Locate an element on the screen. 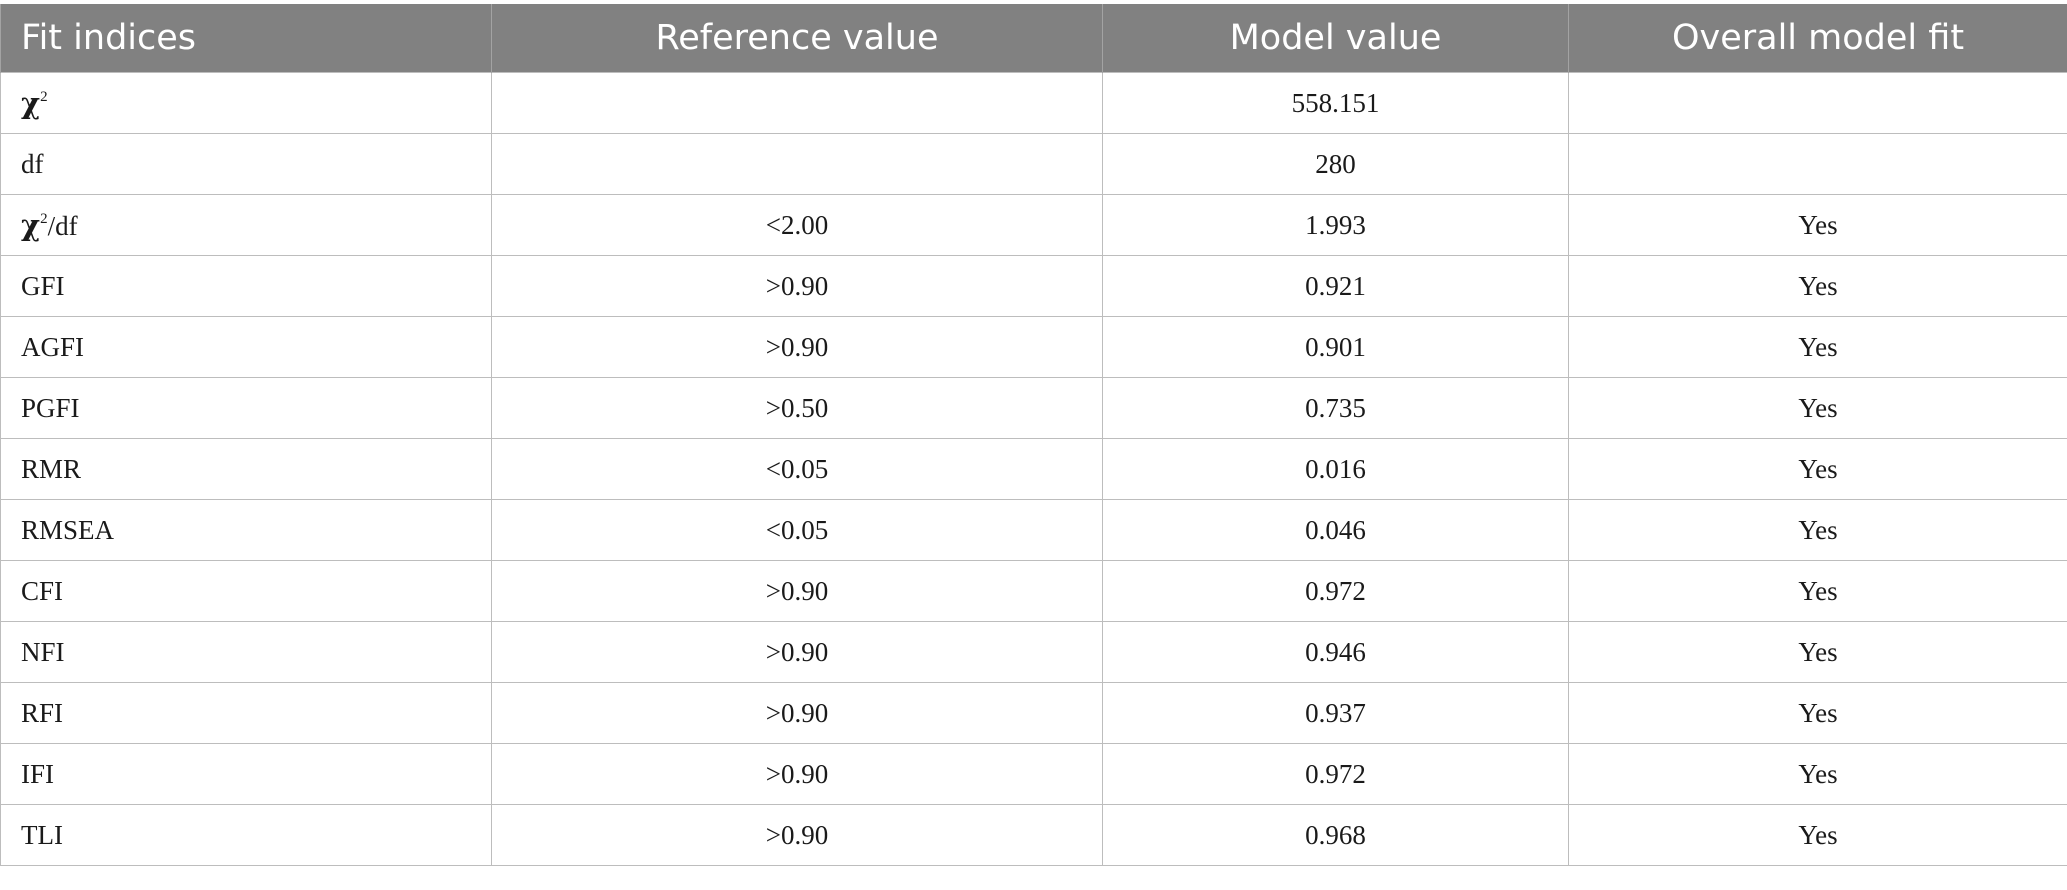 This screenshot has width=2067, height=890. table-row: IFI >0.90 0.972 Yes is located at coordinates (1033, 774).